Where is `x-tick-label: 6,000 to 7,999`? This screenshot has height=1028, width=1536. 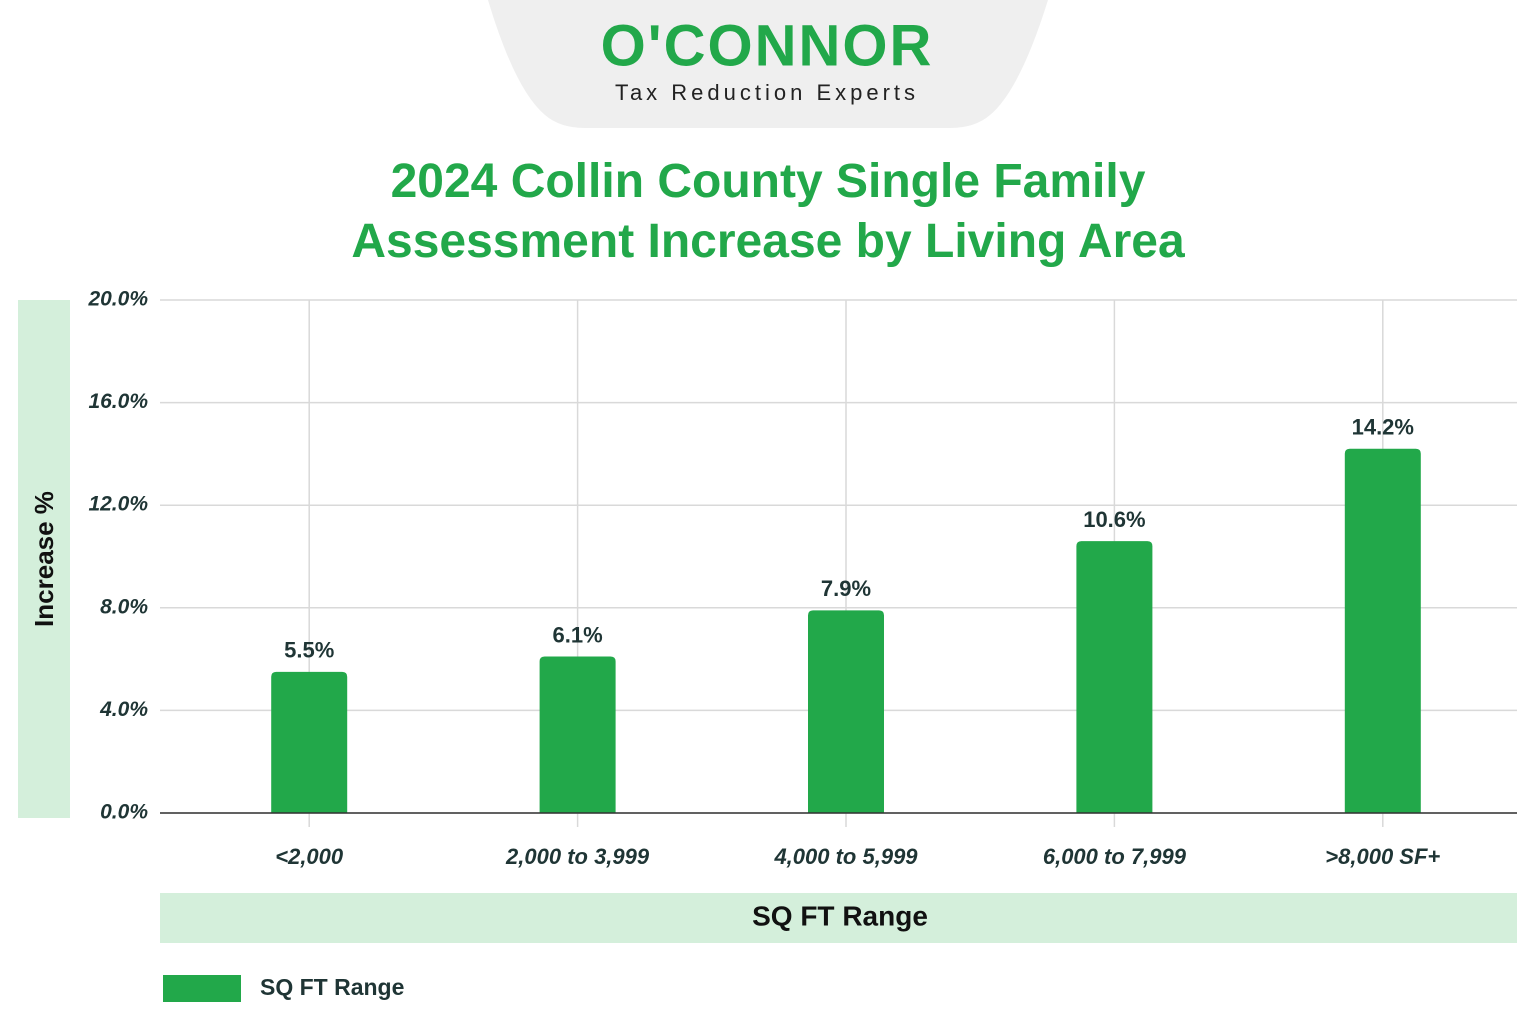
x-tick-label: 6,000 to 7,999 is located at coordinates (1115, 856).